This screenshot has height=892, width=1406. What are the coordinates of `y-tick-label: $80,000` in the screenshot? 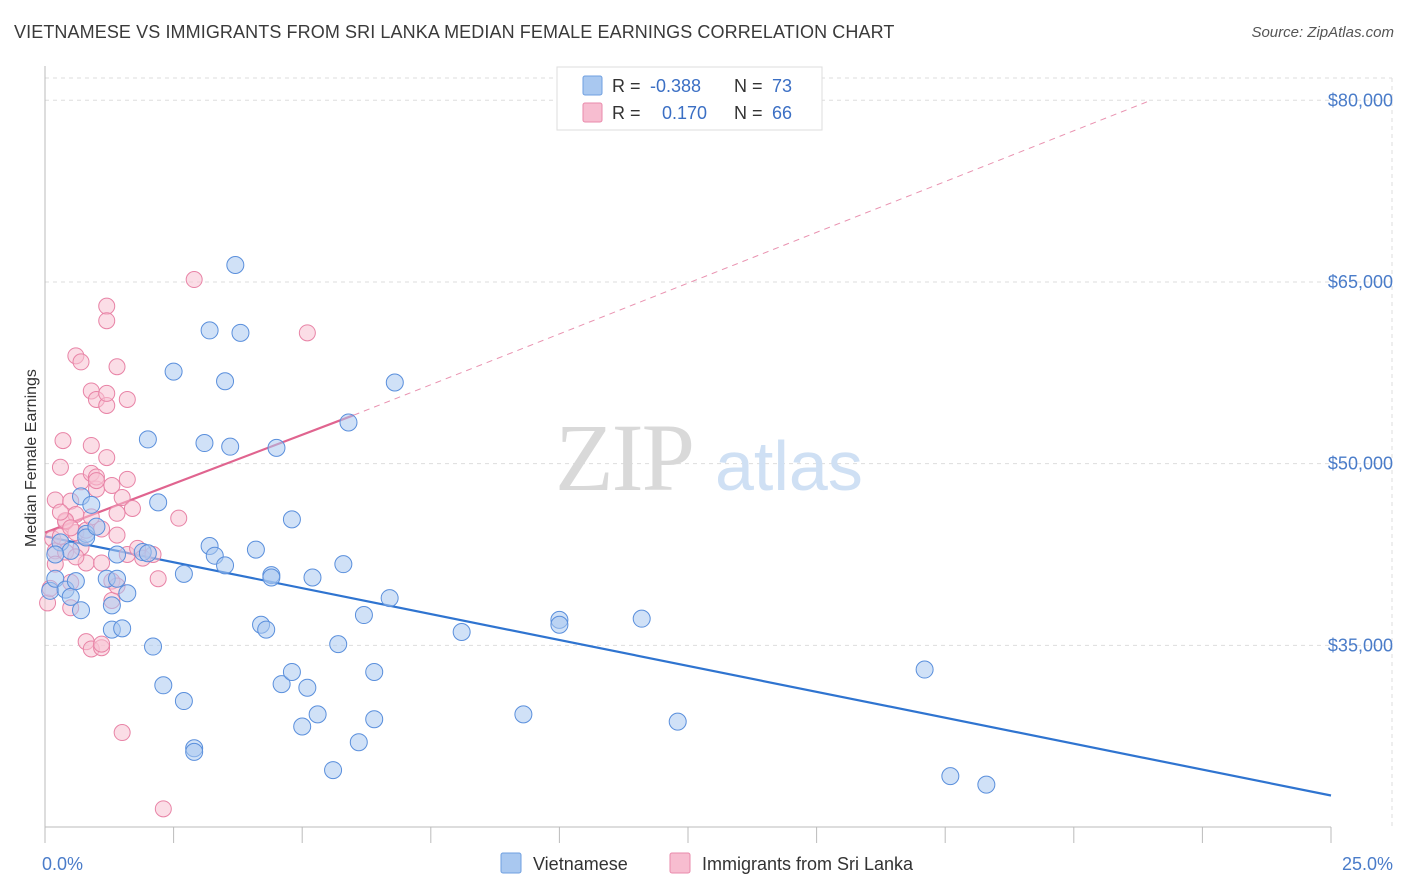 It's located at (1360, 100).